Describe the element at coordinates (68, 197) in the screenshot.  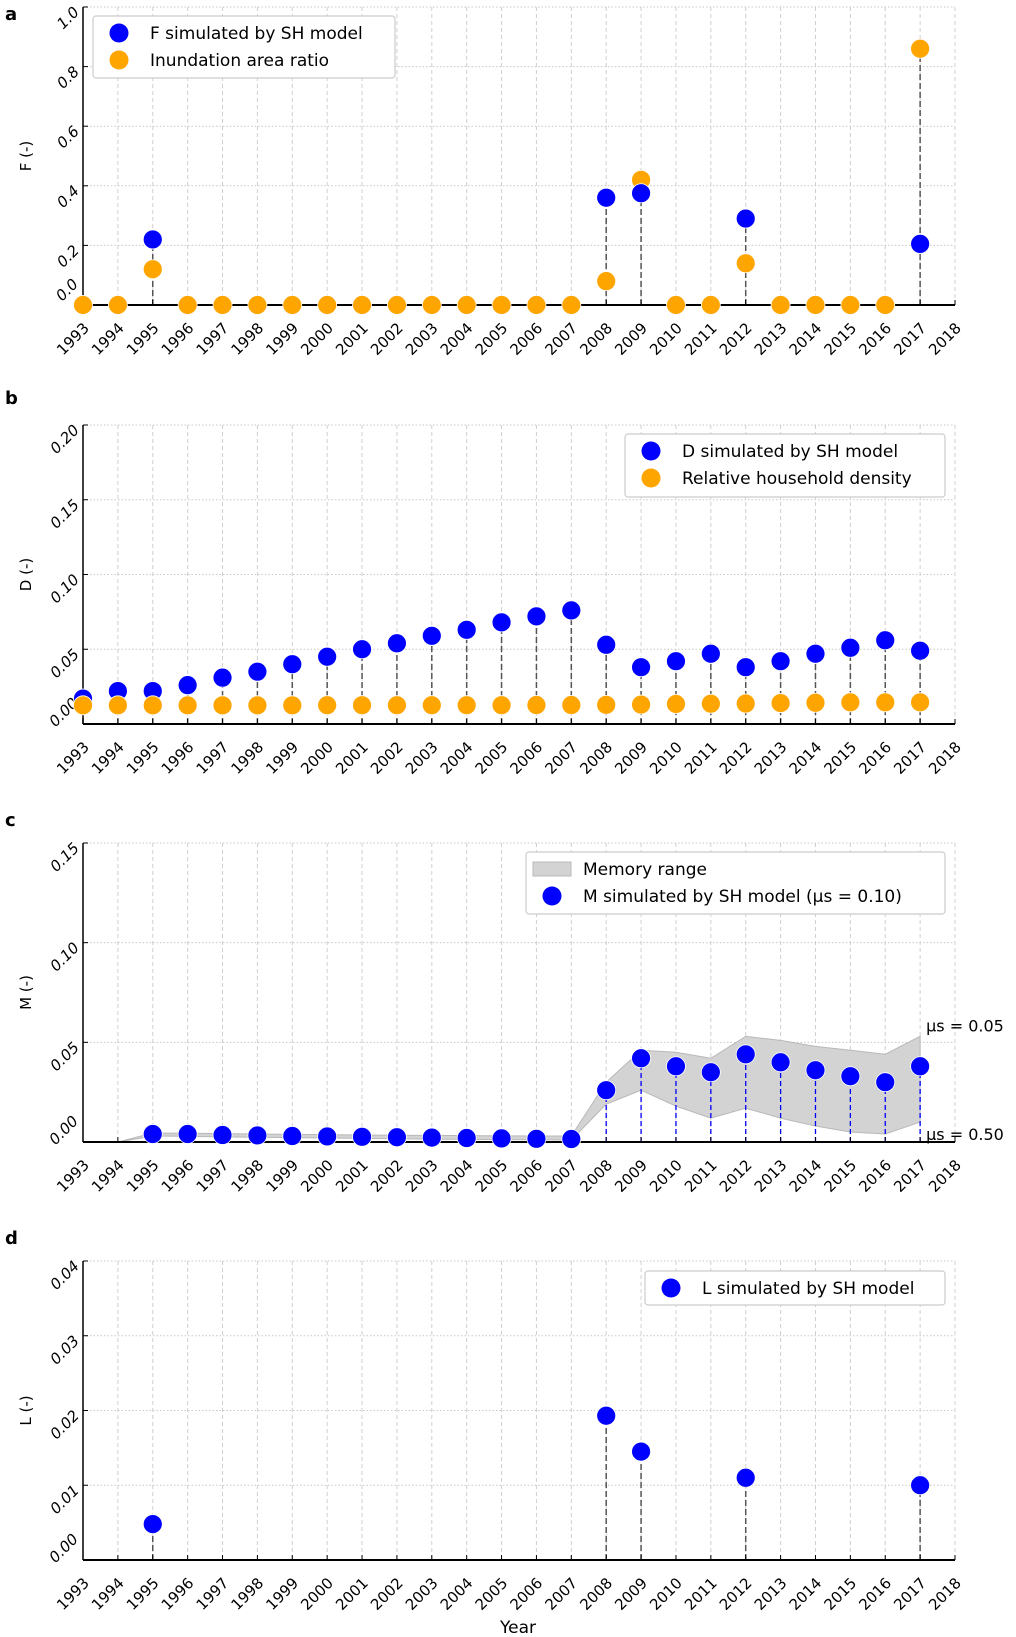
I see `y-tick-label: 0.4` at that location.